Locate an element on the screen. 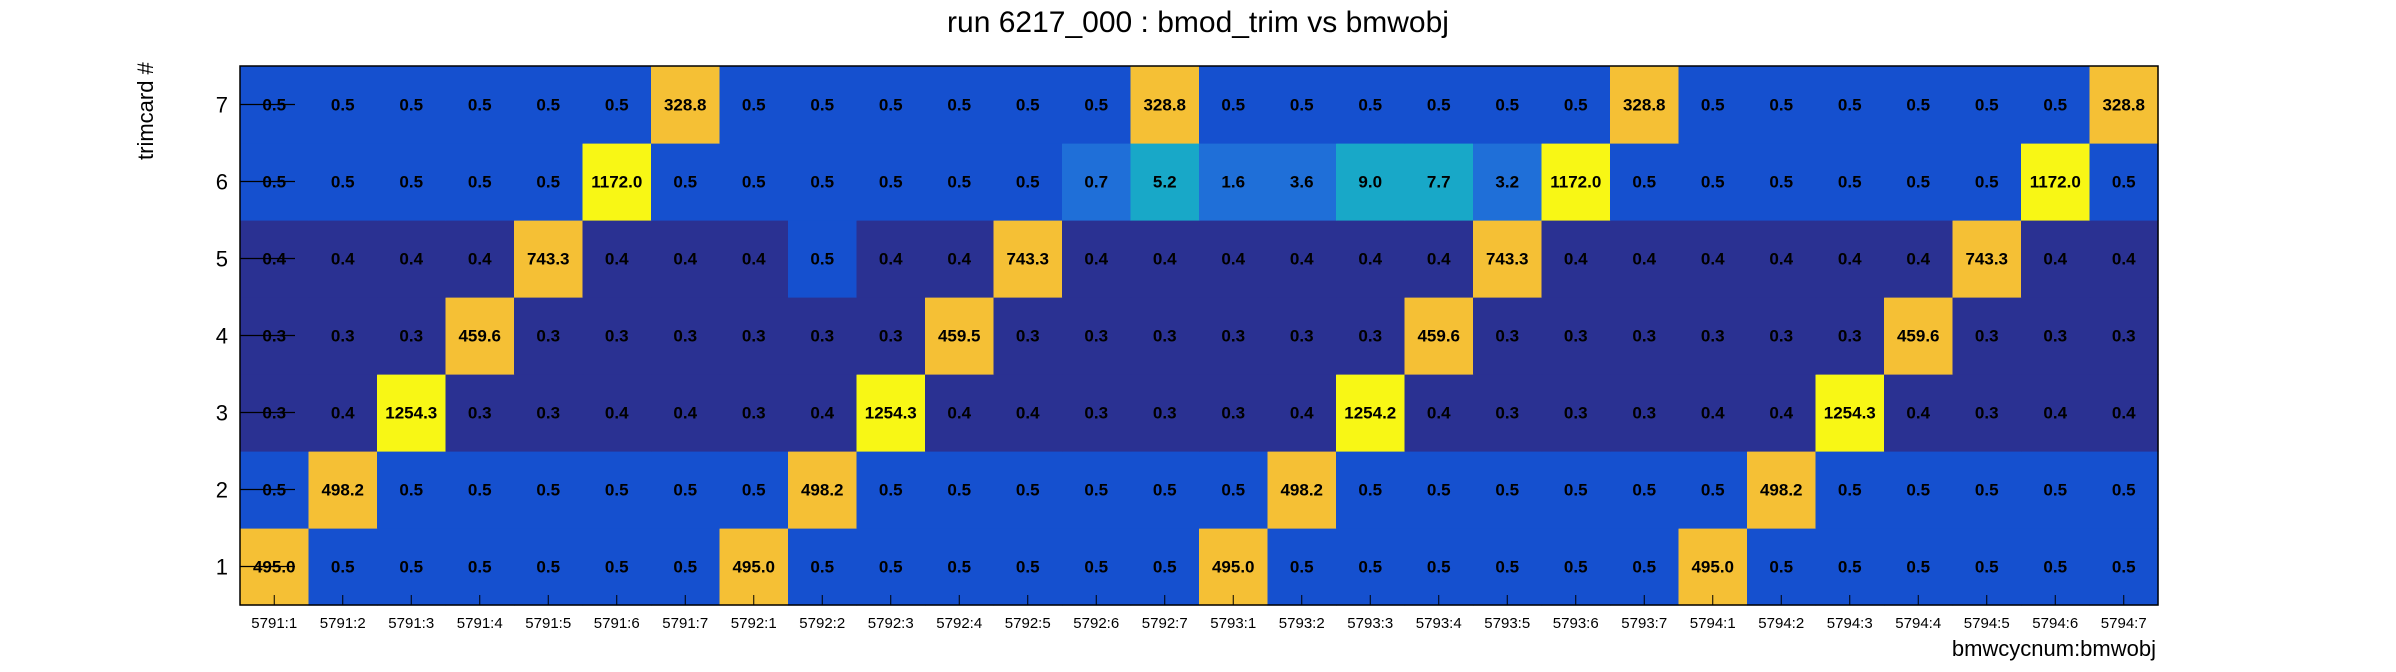 The width and height of the screenshot is (2396, 672). x-tick-label: 5792:3 is located at coordinates (891, 623).